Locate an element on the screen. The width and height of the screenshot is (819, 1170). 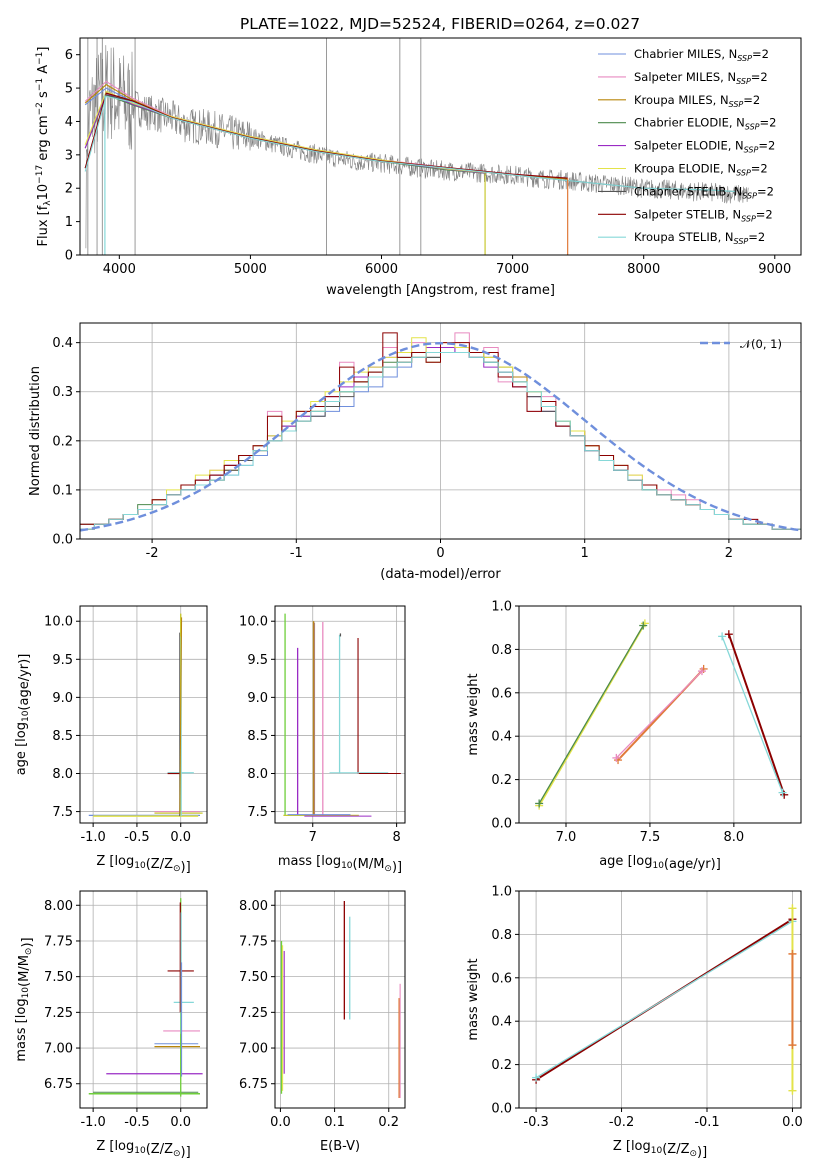
legend-entry: Salpeter MILES, NSSP=2 is located at coordinates (701, 78).